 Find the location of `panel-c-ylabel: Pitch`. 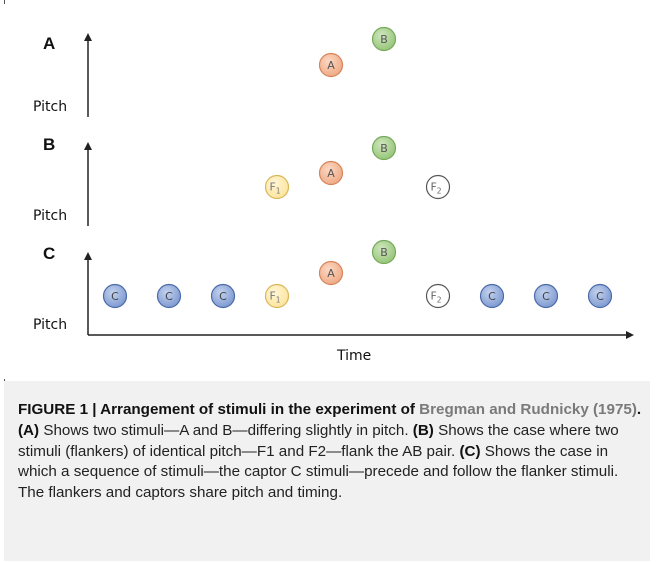

panel-c-ylabel: Pitch is located at coordinates (50, 325).